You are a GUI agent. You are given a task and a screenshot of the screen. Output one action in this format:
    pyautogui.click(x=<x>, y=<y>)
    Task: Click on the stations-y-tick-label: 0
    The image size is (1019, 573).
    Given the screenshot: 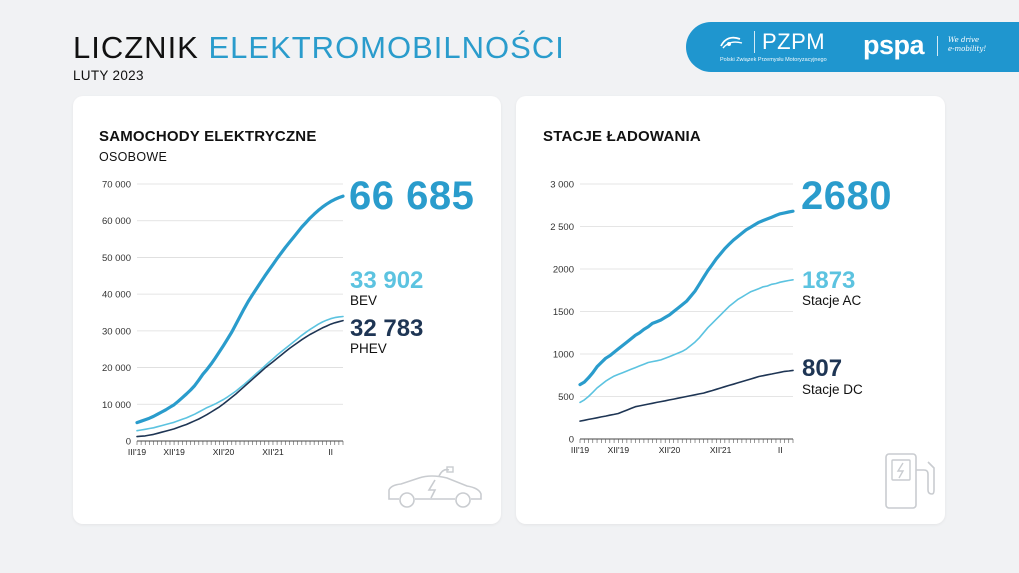 What is the action you would take?
    pyautogui.click(x=571, y=440)
    